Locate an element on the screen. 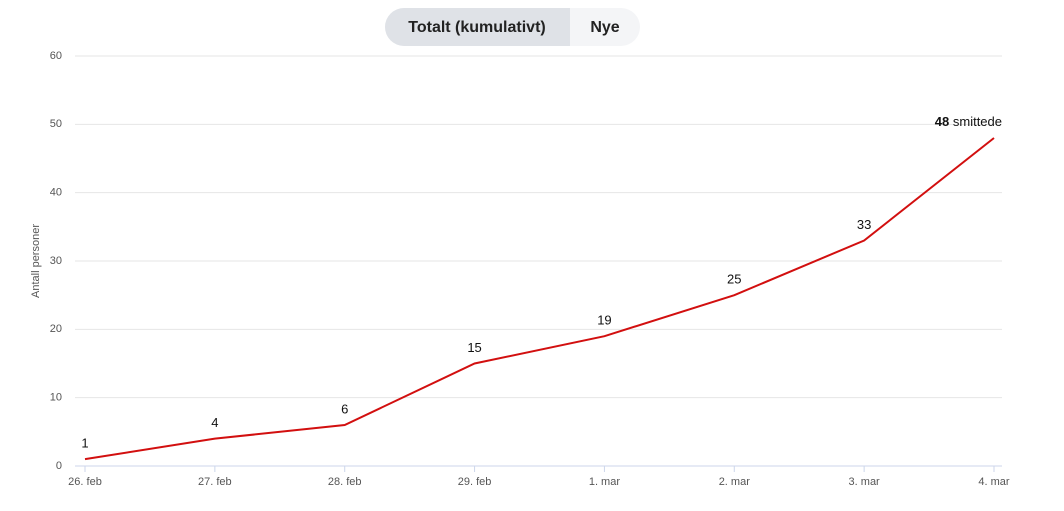 The image size is (1064, 511). y-tick-label: 60 is located at coordinates (56, 56).